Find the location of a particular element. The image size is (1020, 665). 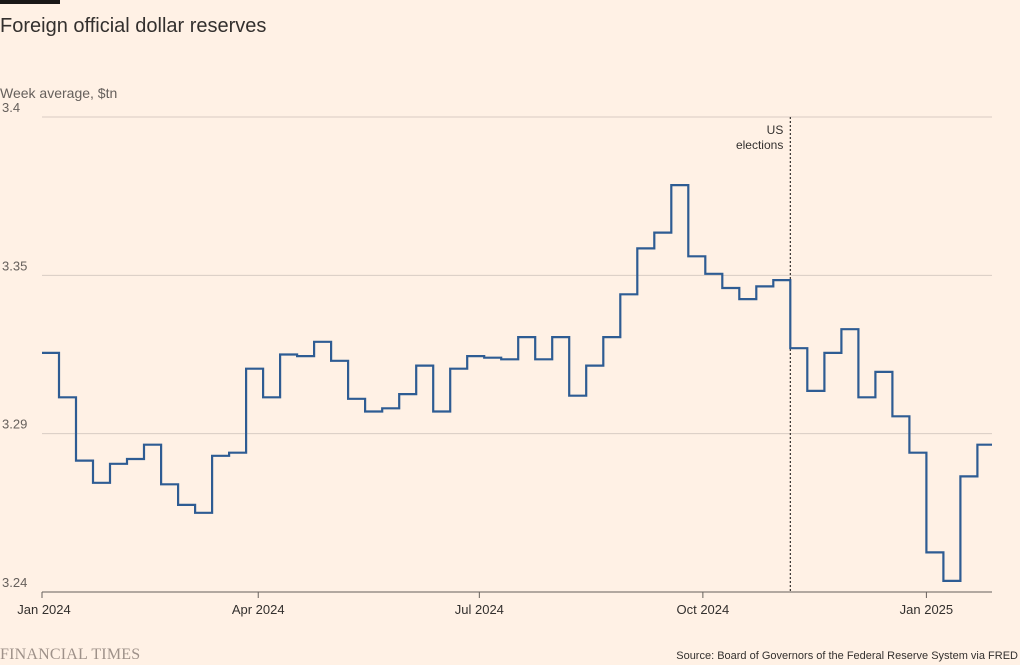

y-tick-label: 3.4 is located at coordinates (11, 107).